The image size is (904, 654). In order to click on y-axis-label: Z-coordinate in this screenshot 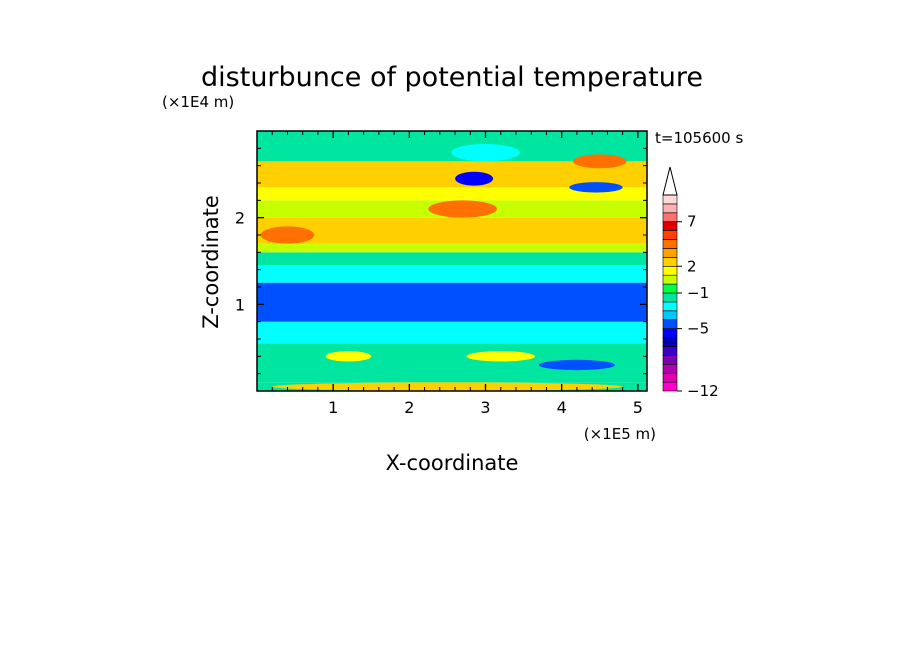, I will do `click(211, 262)`.